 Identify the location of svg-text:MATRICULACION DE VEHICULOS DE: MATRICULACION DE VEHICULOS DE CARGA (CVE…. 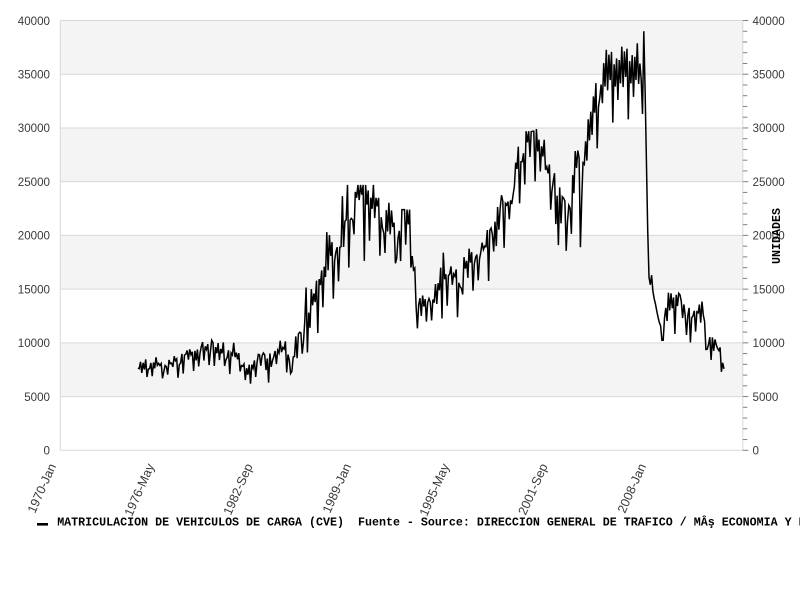
(428, 523).